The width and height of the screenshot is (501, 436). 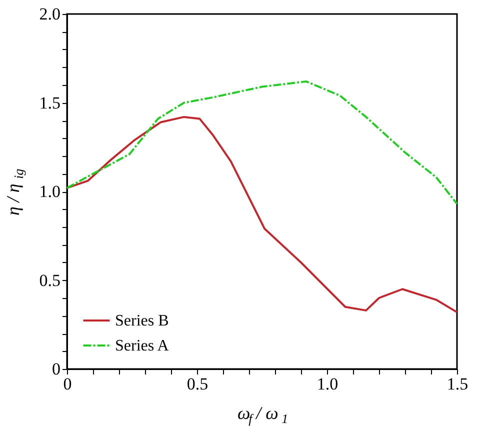 I want to click on x-tick-label: 0.5, so click(x=197, y=384).